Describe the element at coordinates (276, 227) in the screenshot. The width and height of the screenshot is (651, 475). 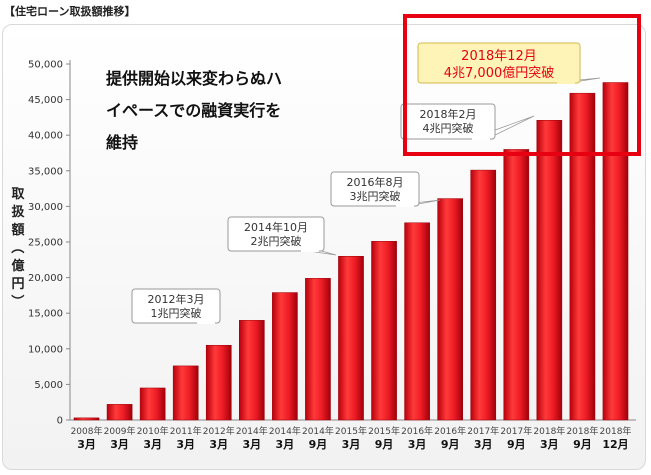
I see `callout-text: 2014年10月` at that location.